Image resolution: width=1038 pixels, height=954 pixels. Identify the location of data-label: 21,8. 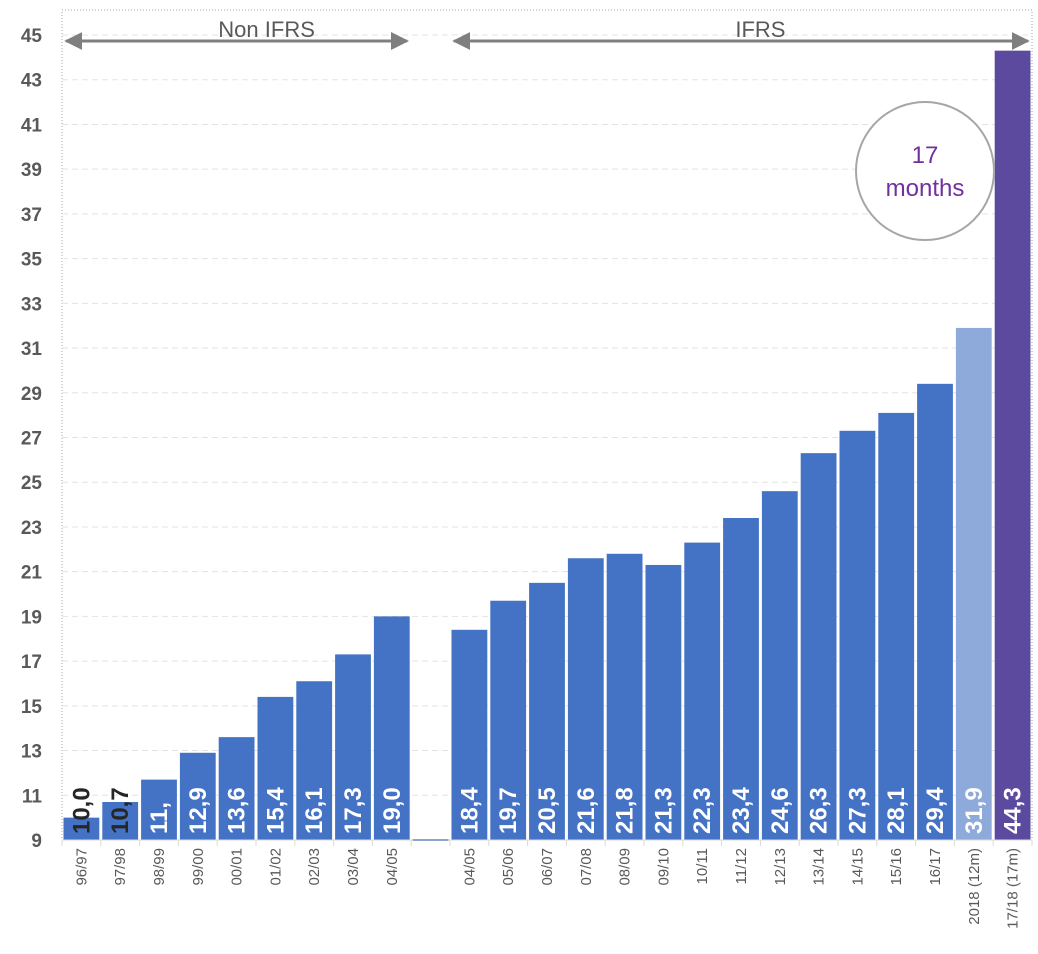
(625, 810).